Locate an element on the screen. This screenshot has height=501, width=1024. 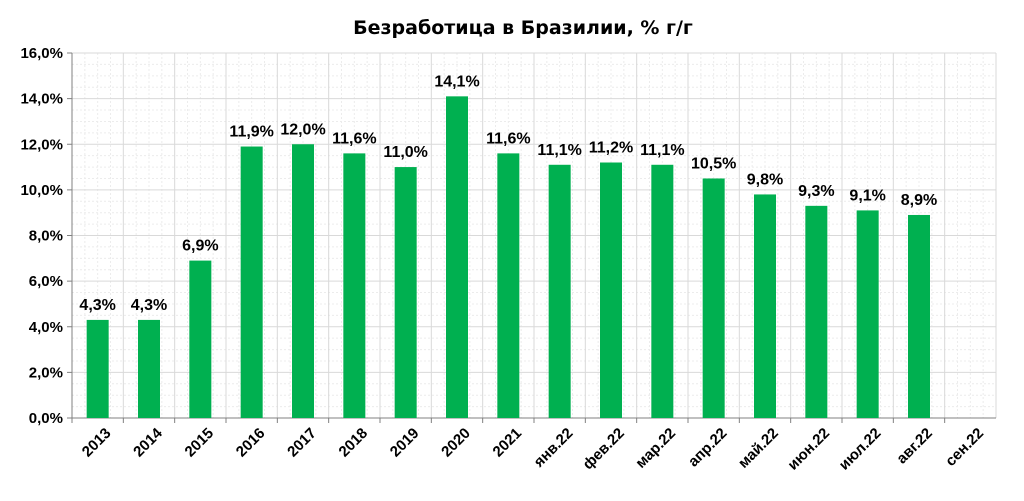
y-tick-labels: 0,0% 2,0% 4,0% 6,0% 8,0% 10,0% 12,0% 14,0% 16,0% is located at coordinates (41, 236).